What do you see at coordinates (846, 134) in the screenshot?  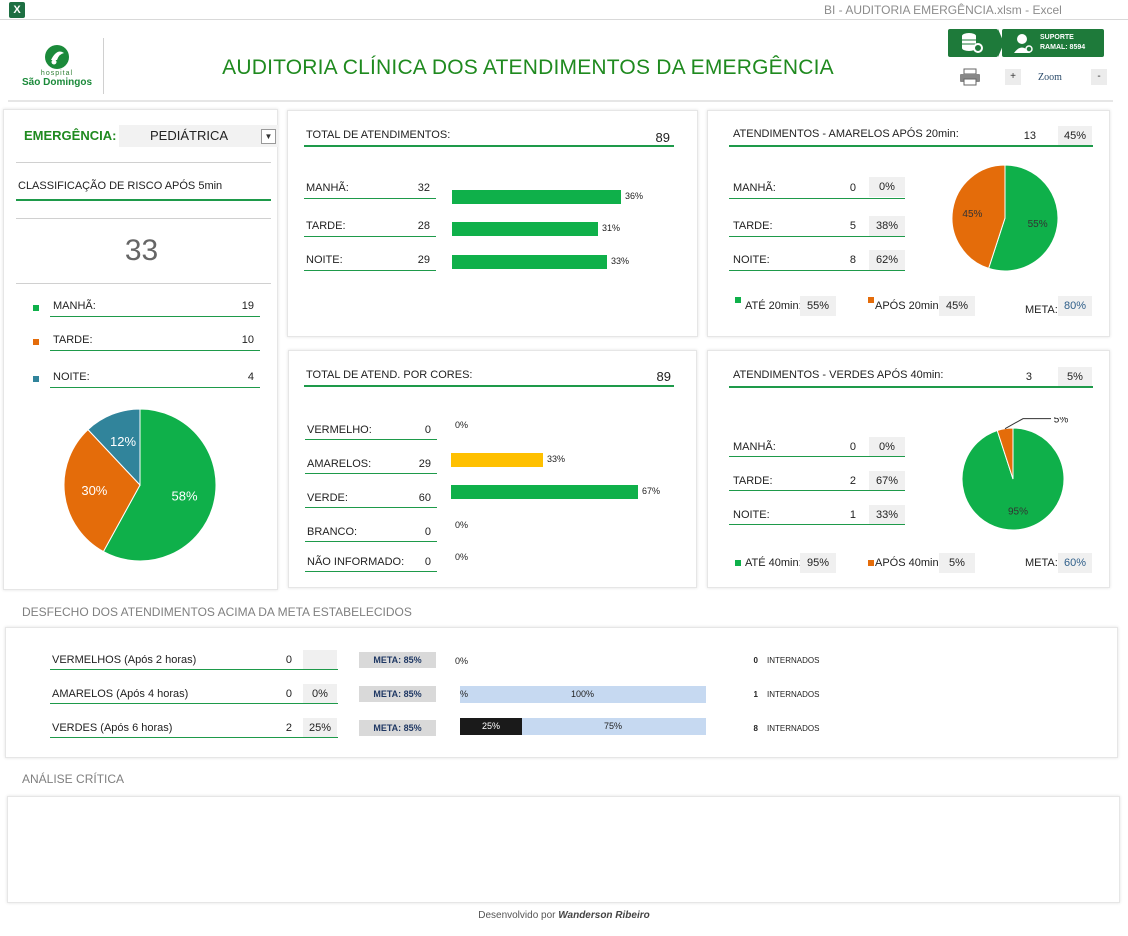 I see `amarelos-title: ATENDIMENTOS - AMARELOS APÓS 20min:` at bounding box center [846, 134].